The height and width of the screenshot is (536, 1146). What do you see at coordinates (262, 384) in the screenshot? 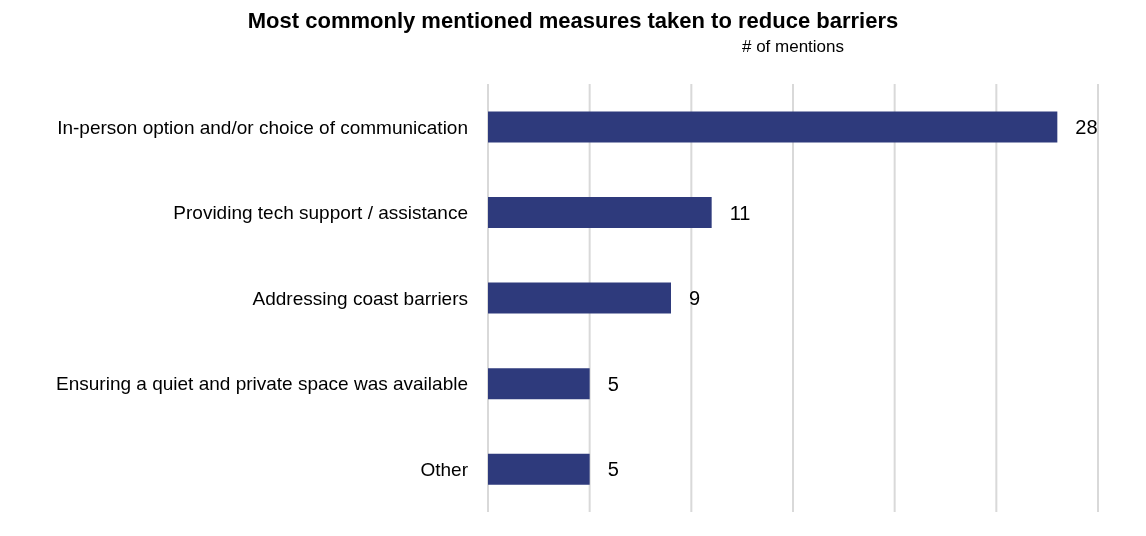
I see `y-tick-label: Ensuring a quiet and private space was available` at bounding box center [262, 384].